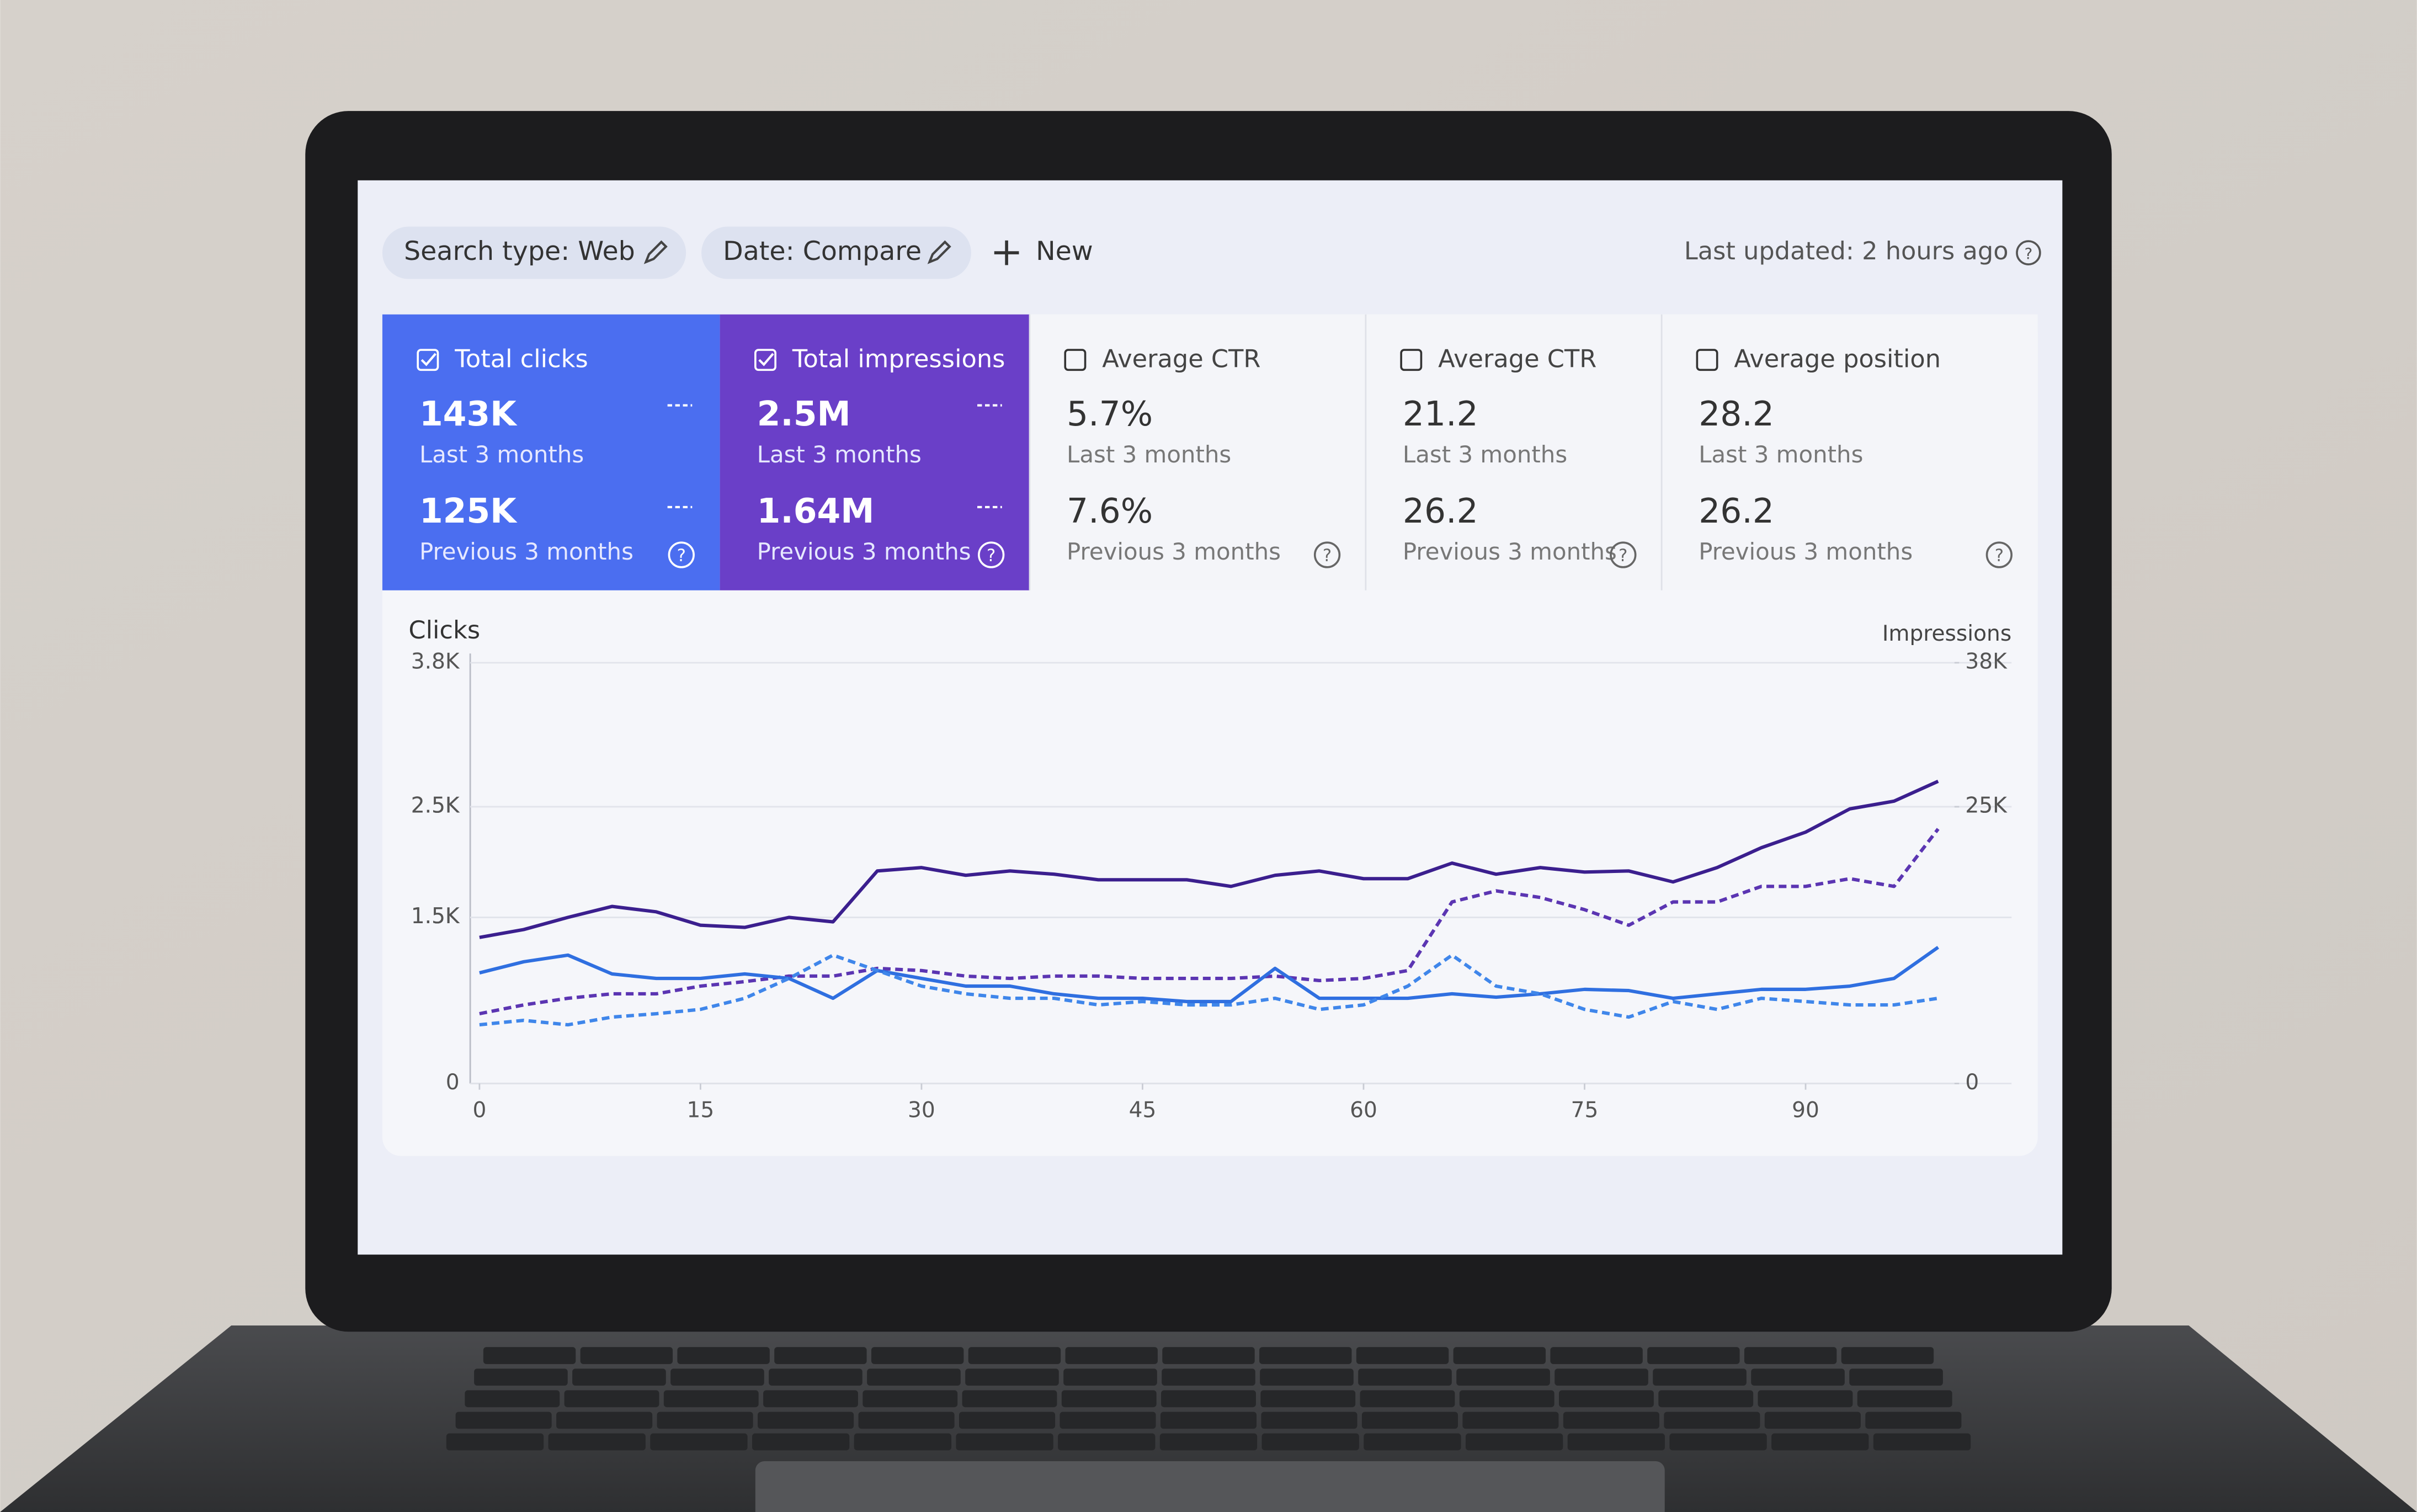 The width and height of the screenshot is (2417, 1512). What do you see at coordinates (1110, 414) in the screenshot?
I see `current-value: 5.7%` at bounding box center [1110, 414].